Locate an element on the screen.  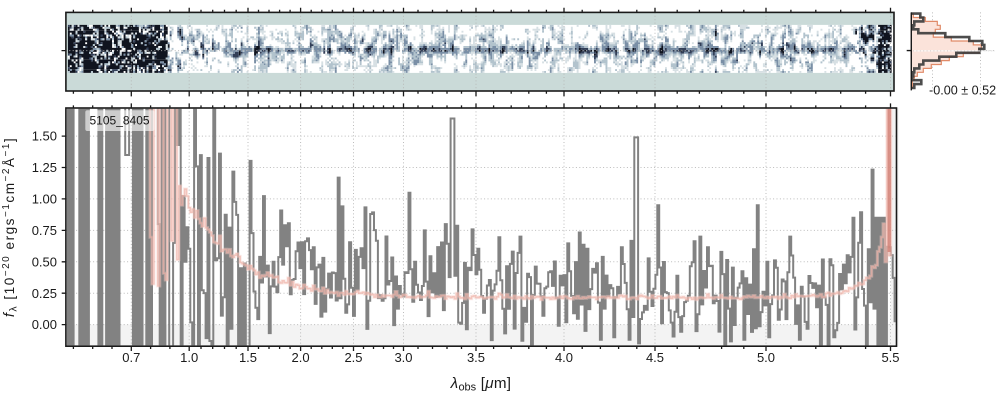
svg-text: 3.5 is located at coordinates (476, 357).